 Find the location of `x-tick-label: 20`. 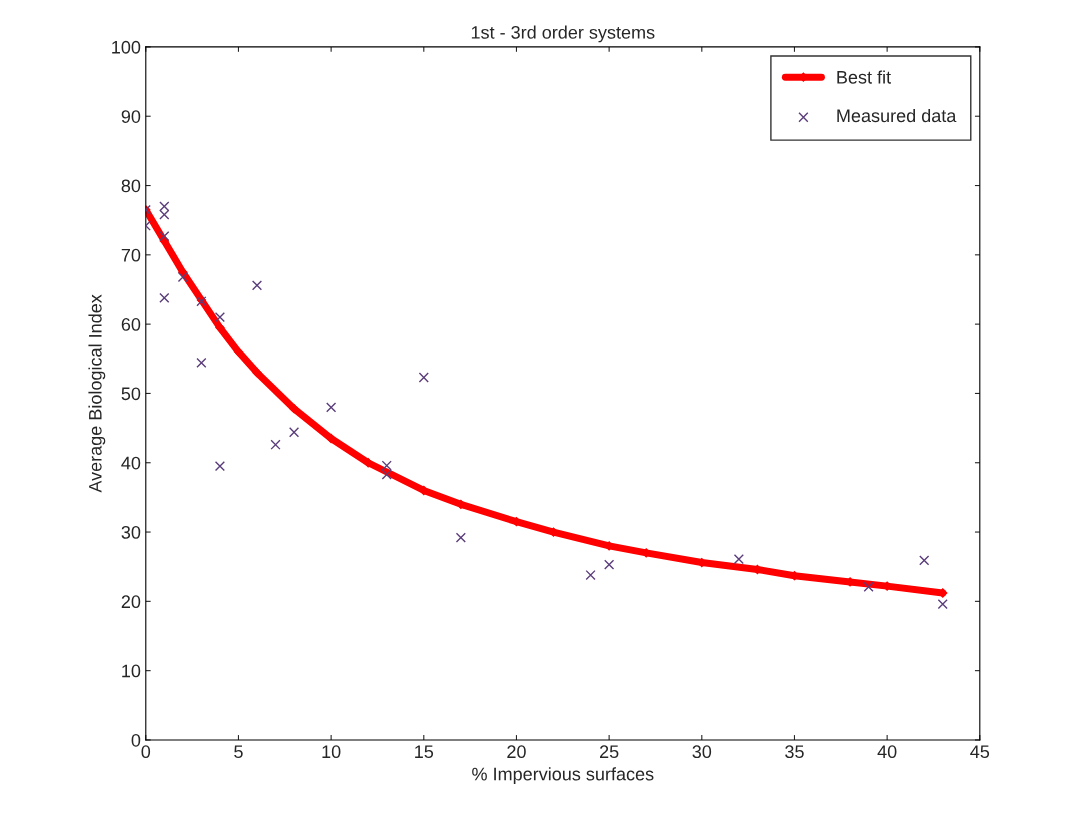

x-tick-label: 20 is located at coordinates (516, 752).